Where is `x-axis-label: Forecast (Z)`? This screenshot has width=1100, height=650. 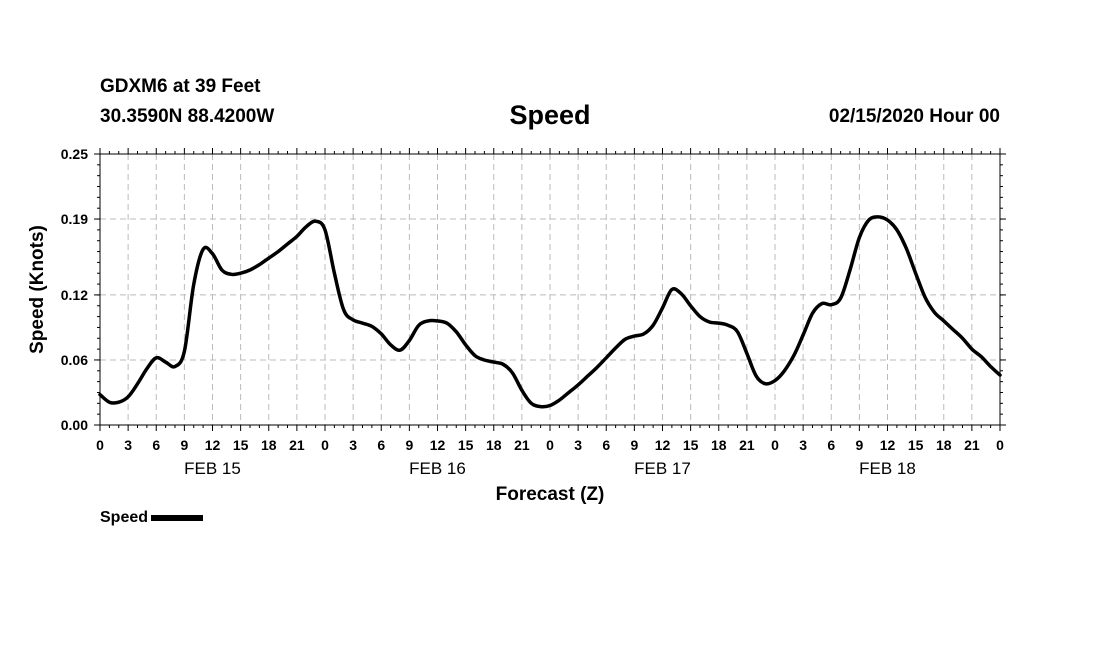
x-axis-label: Forecast (Z) is located at coordinates (550, 494).